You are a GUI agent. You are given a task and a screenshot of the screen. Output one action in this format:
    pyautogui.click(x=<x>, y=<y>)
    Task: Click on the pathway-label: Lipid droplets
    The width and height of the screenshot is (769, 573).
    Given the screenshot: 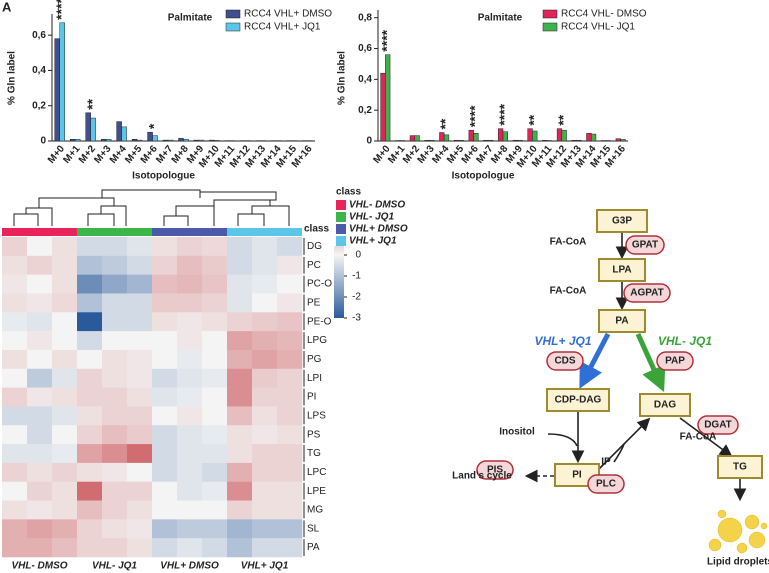 What is the action you would take?
    pyautogui.click(x=738, y=562)
    